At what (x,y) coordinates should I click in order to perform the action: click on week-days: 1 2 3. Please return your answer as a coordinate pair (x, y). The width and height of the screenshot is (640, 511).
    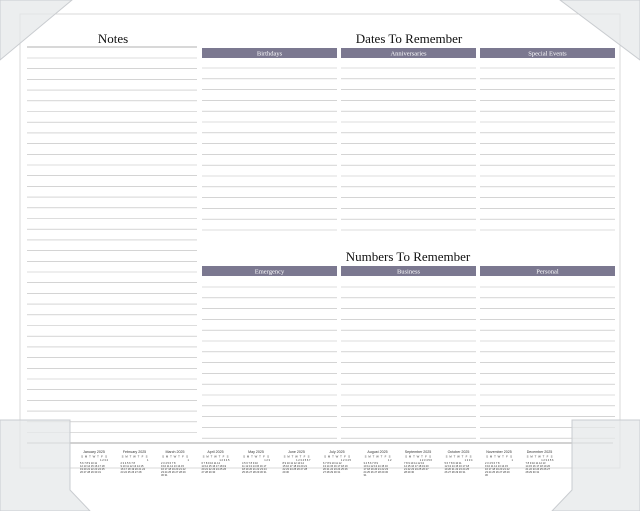
    Looking at the image, I should click on (267, 460).